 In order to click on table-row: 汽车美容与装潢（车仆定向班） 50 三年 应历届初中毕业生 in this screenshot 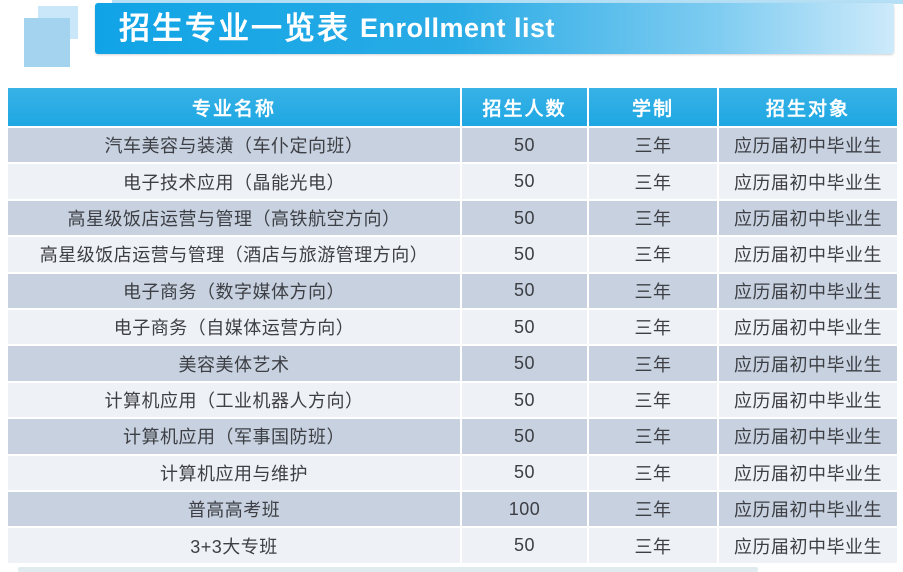, I will do `click(452, 145)`.